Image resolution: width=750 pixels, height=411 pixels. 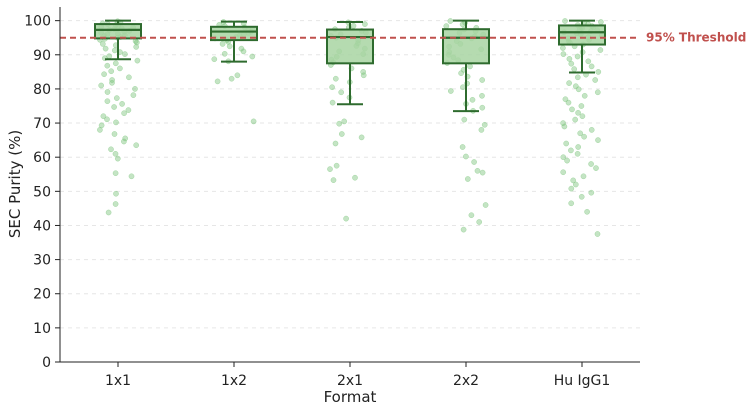 I want to click on y-tick-label: 80, so click(x=42, y=90).